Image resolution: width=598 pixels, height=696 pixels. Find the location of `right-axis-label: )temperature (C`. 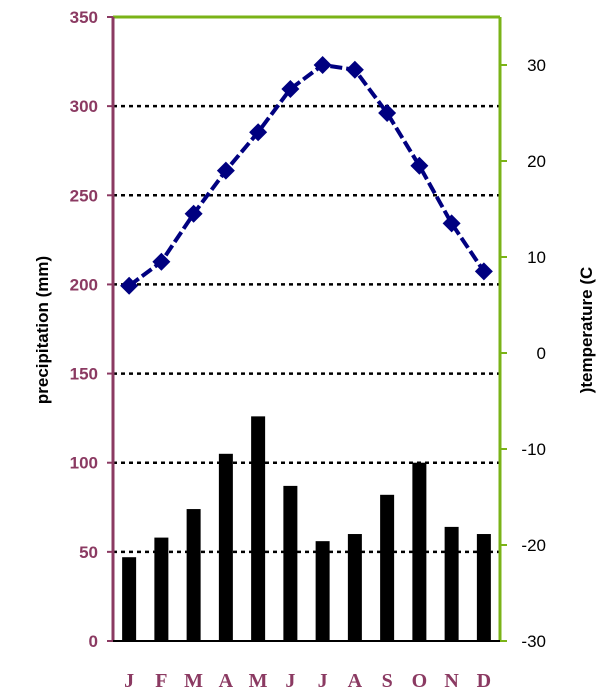

right-axis-label: )temperature (C is located at coordinates (586, 330).